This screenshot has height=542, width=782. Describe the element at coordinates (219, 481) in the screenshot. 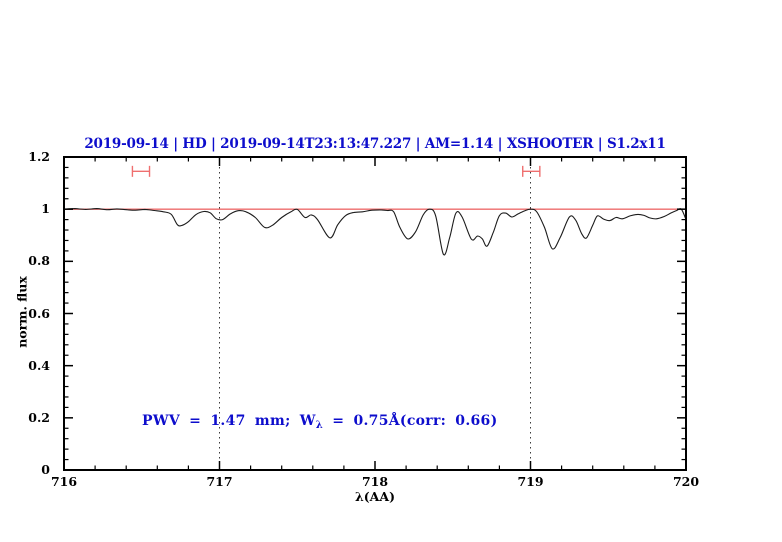

I see `x-tick-label: 717` at that location.